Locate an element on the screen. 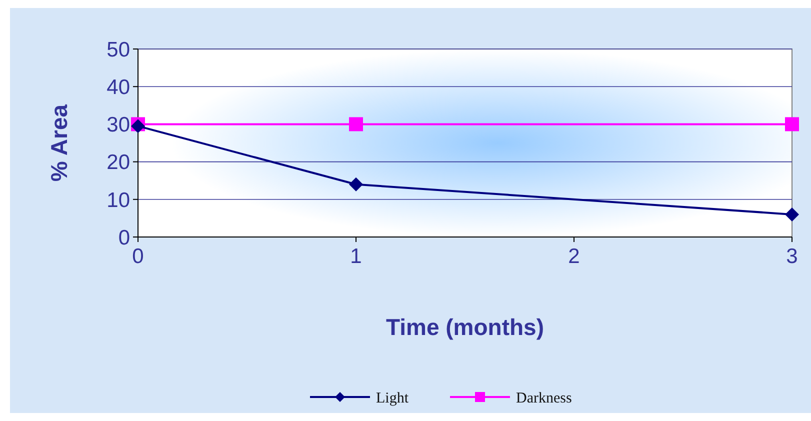  y-tick-label: 10 is located at coordinates (118, 200).